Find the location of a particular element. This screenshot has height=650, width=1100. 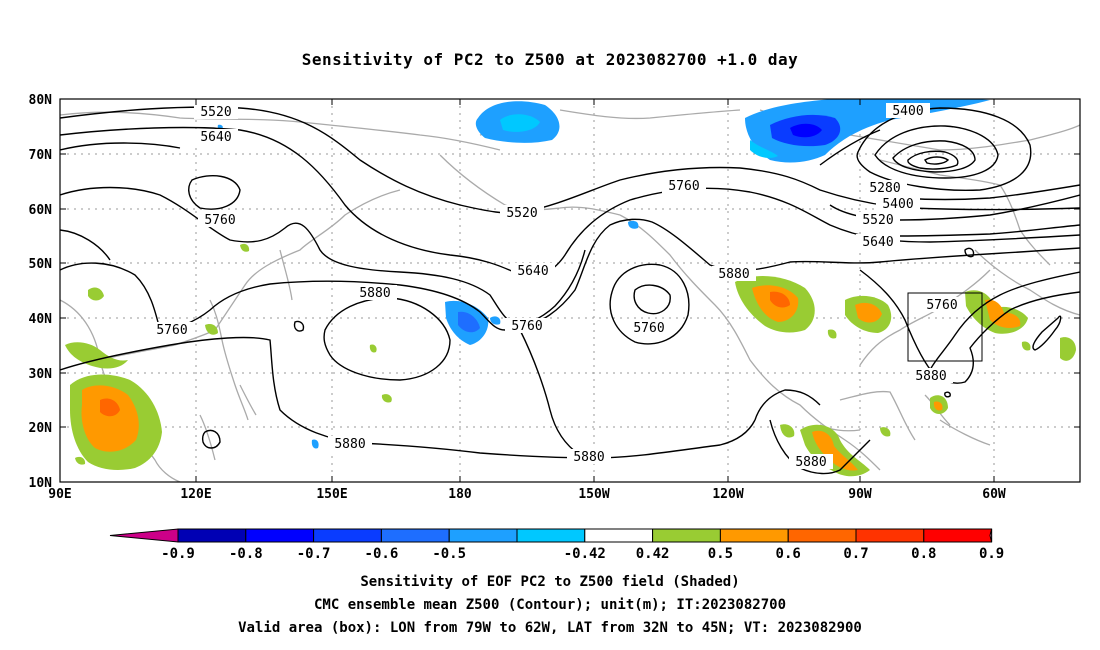

lat-tick-label: 40N is located at coordinates (41, 319).